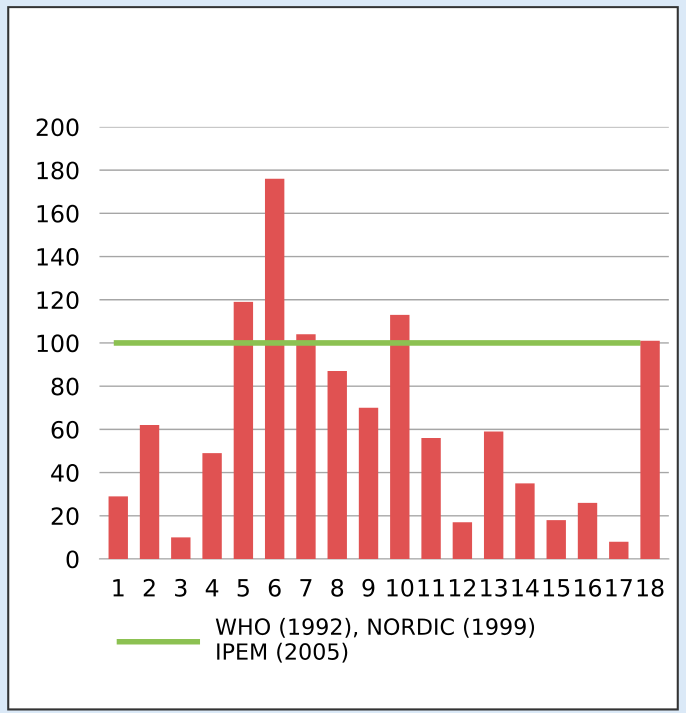  What do you see at coordinates (431, 587) in the screenshot?
I see `x-tick-label: 11` at bounding box center [431, 587].